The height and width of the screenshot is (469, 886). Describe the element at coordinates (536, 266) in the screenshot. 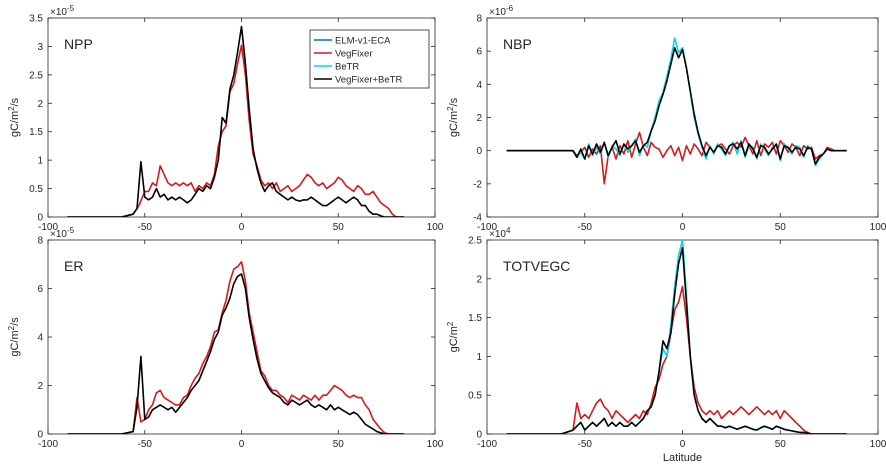

I see `panel-title: TOTVEGC` at that location.